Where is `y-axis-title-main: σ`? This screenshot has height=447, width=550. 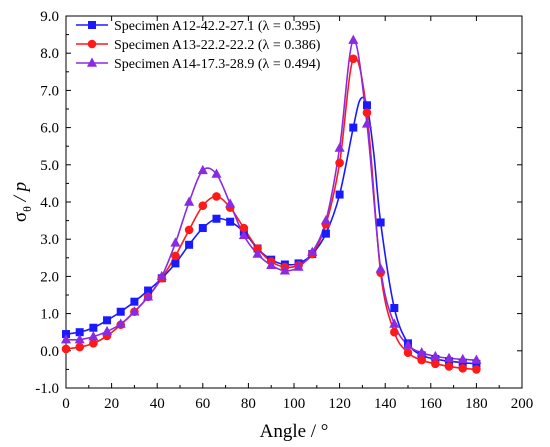 y-axis-title-main: σ is located at coordinates (20, 217).